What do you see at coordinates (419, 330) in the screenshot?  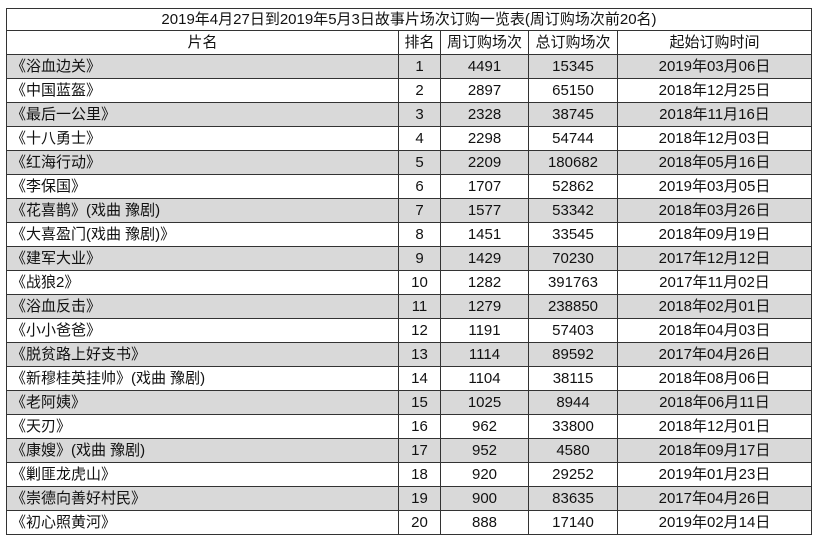 I see `table-cell: 12` at bounding box center [419, 330].